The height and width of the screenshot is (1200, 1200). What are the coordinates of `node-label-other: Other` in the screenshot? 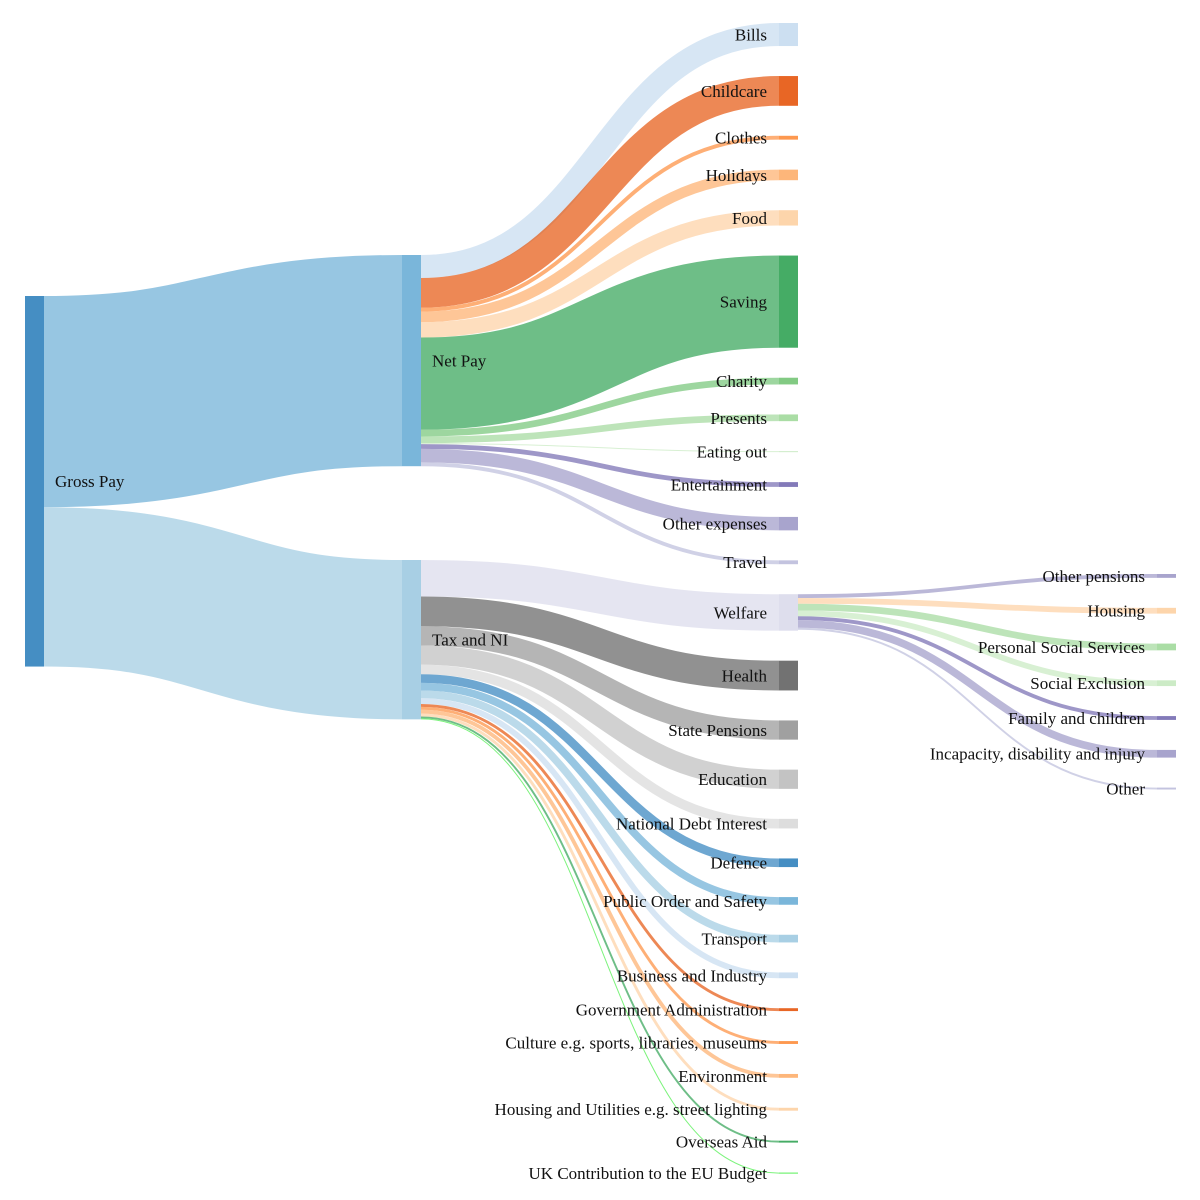 It's located at (1125, 789).